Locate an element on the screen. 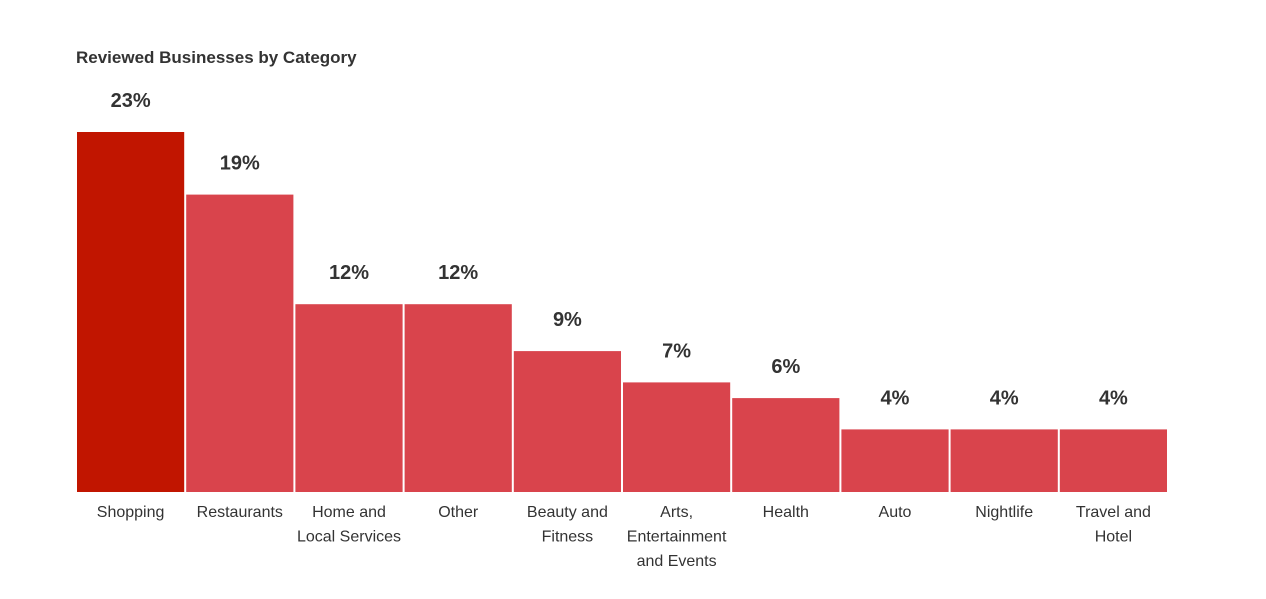  bar-value-label: 6% is located at coordinates (785, 367).